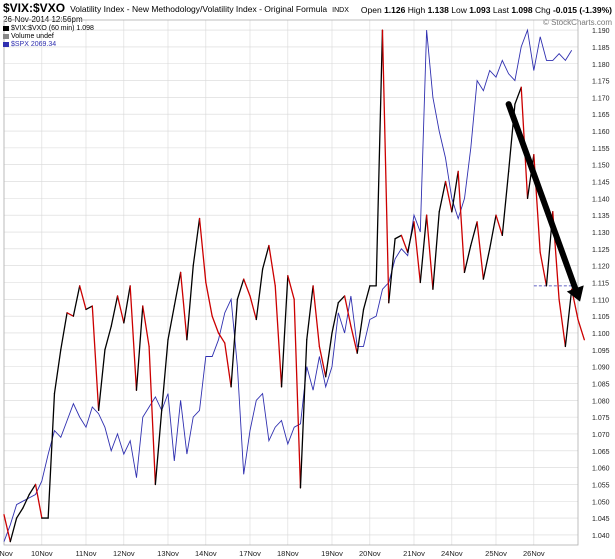  I want to click on x-tick-label: 14Nov, so click(206, 553).